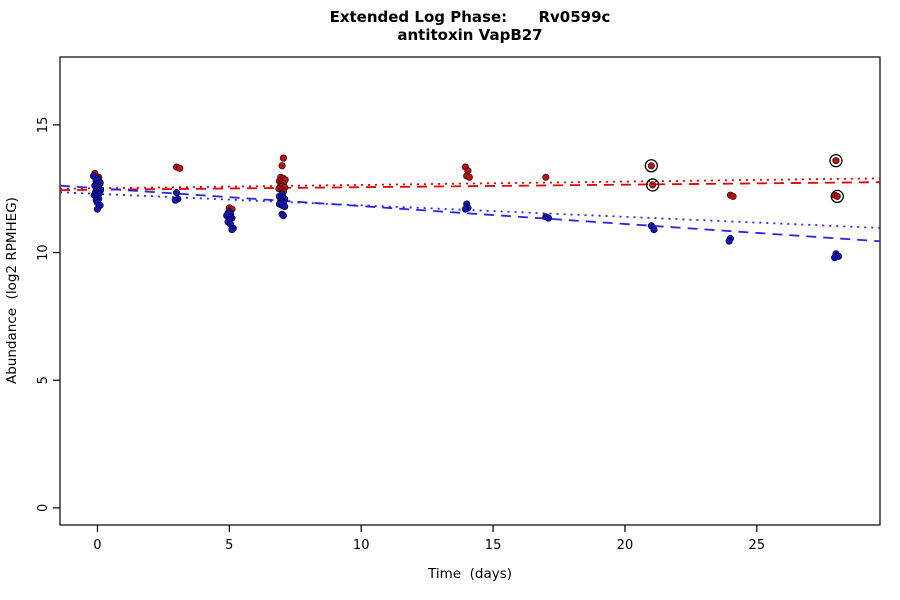  Describe the element at coordinates (470, 574) in the screenshot. I see `x-axis-label: Time (days)` at that location.